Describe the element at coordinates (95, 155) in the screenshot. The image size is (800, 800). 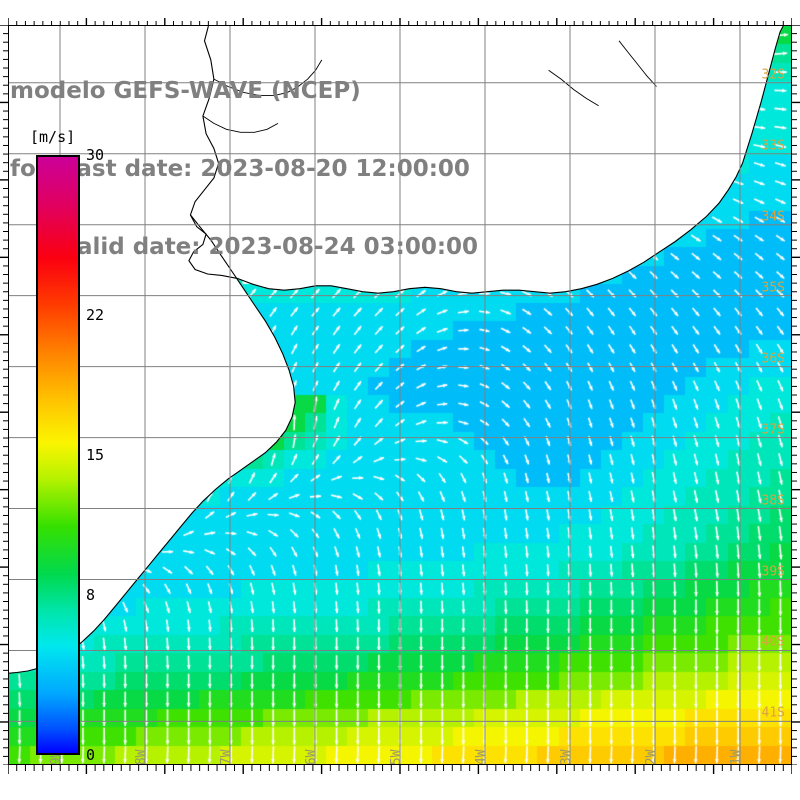
I see `colorbar-tick-label: 30` at that location.